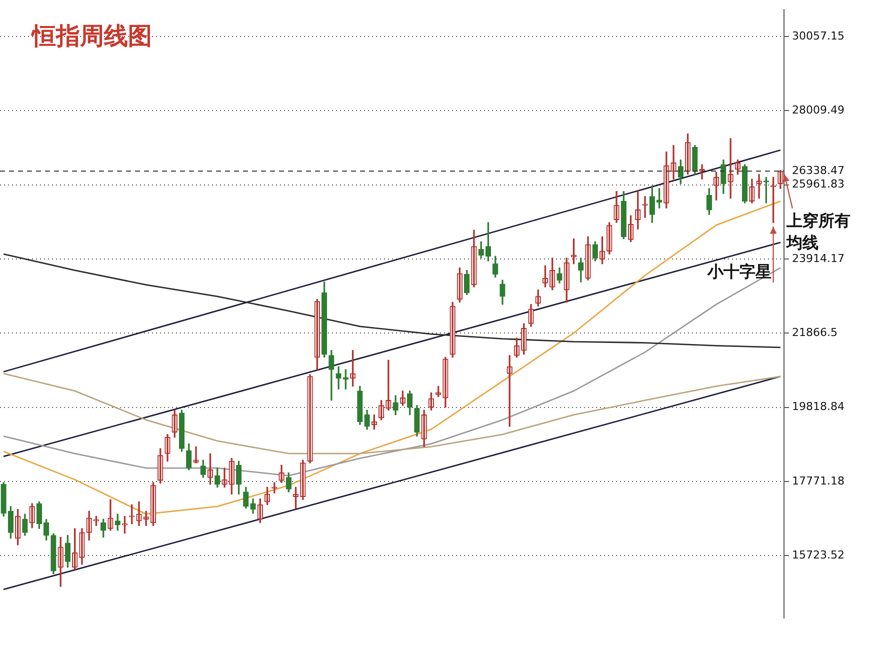 This screenshot has width=870, height=648. Describe the element at coordinates (818, 407) in the screenshot. I see `y-tick-label: 19818.84` at that location.